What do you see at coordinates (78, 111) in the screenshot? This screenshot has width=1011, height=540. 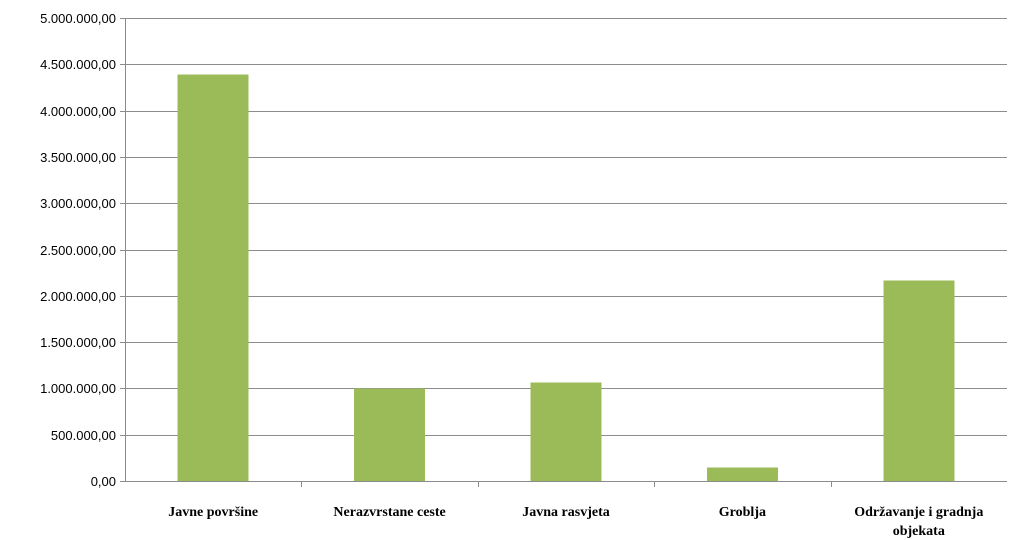 I see `y-tick-label: 4.000.000,00` at bounding box center [78, 111].